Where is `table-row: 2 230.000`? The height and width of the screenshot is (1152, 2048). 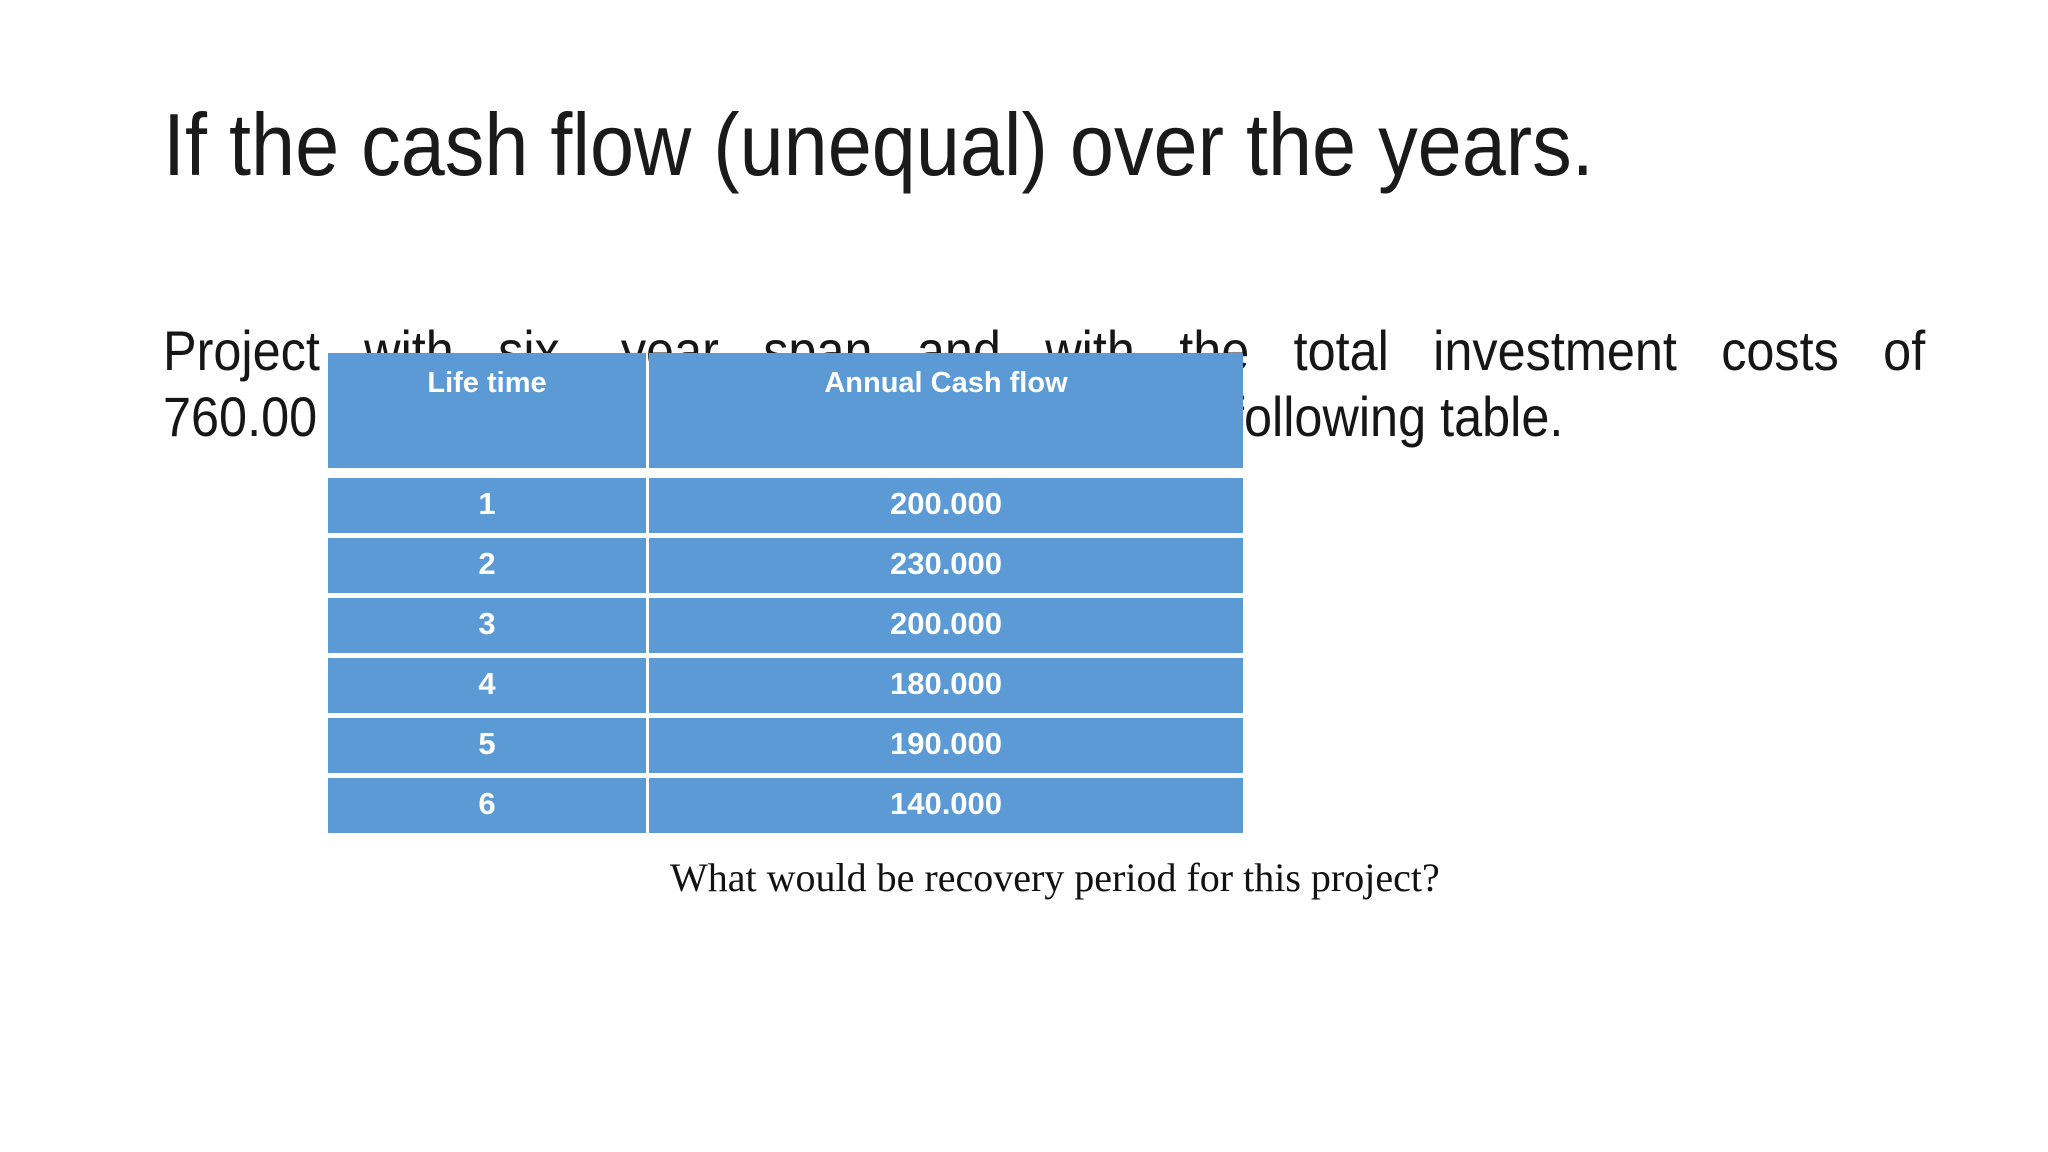
table-row: 2 230.000 is located at coordinates (785, 565).